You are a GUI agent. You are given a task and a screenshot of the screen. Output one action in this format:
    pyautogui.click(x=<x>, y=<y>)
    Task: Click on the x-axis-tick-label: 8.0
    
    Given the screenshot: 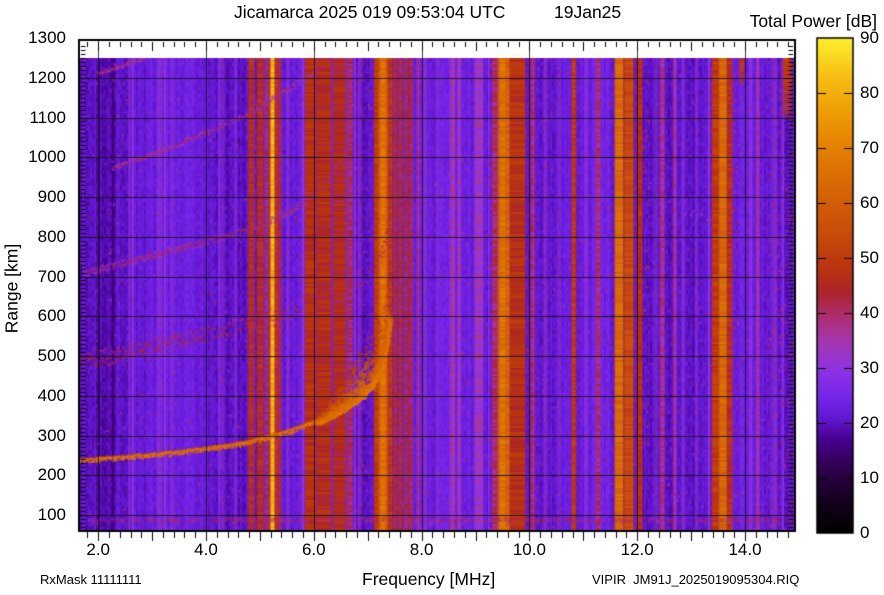 What is the action you would take?
    pyautogui.click(x=421, y=549)
    